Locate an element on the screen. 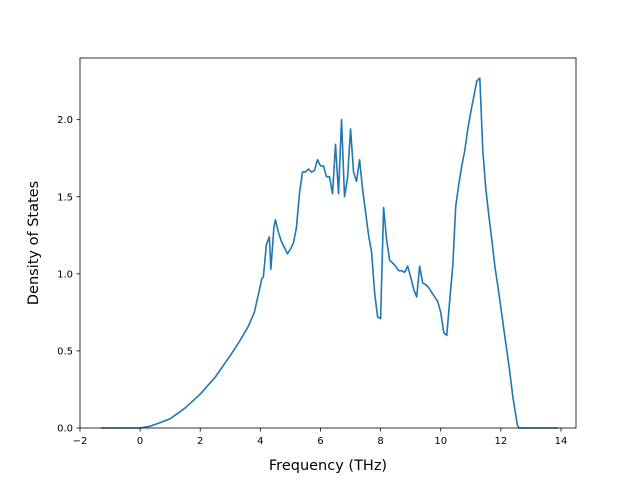 This screenshot has width=640, height=480. x-tick-label: 10 is located at coordinates (440, 441).